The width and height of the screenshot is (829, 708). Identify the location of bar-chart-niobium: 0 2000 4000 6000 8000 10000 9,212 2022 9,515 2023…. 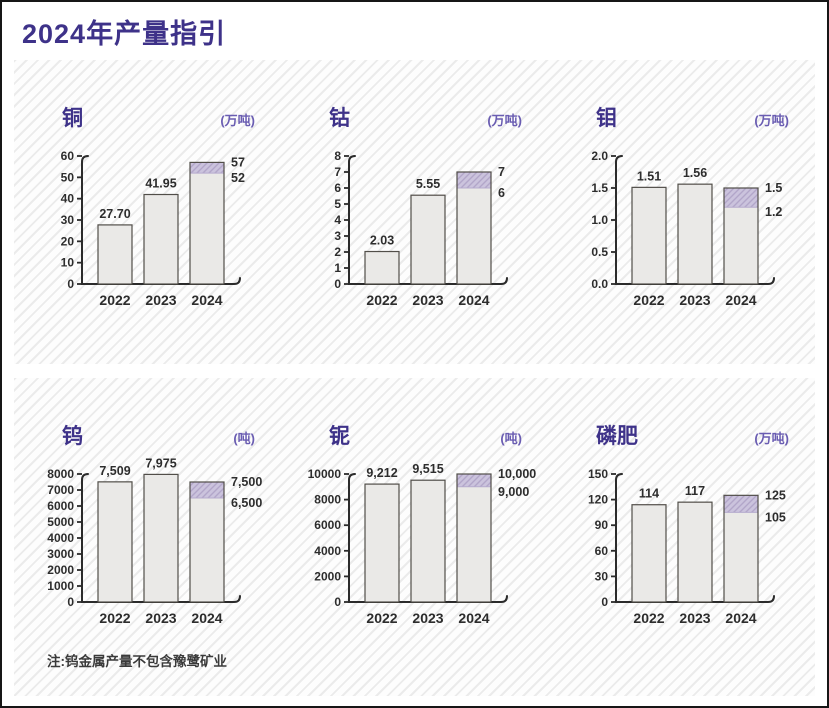
(422, 544).